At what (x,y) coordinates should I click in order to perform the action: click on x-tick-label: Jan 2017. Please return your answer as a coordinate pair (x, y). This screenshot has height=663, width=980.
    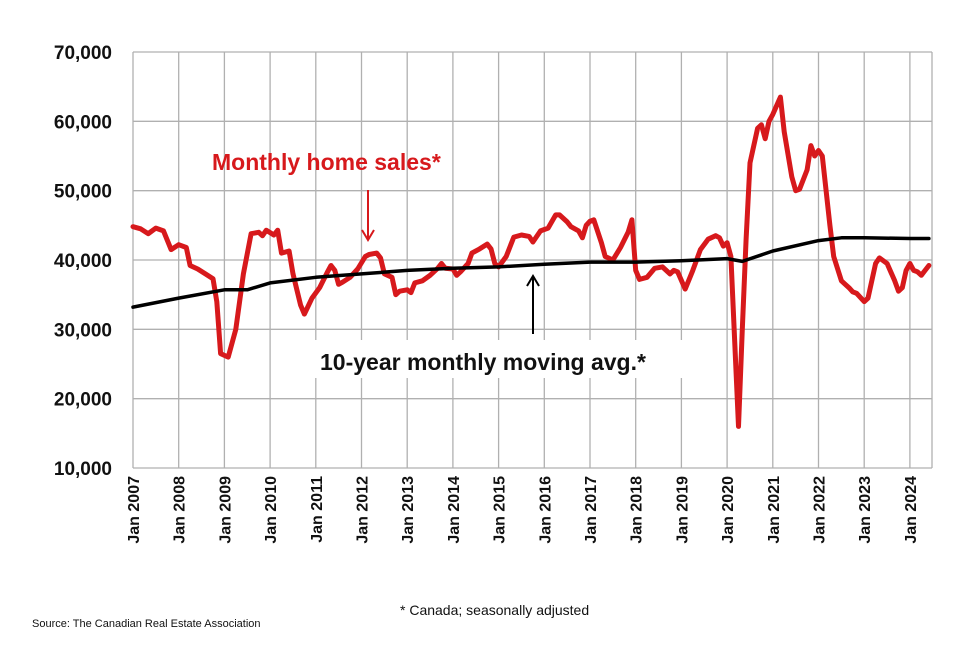
    Looking at the image, I should click on (591, 510).